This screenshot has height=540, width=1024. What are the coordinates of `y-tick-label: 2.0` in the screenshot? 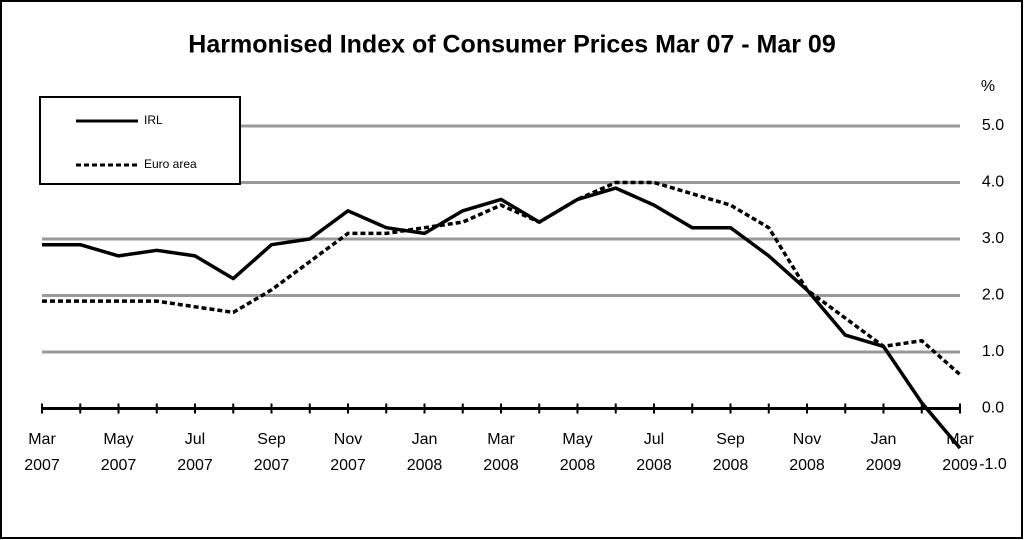 It's located at (993, 295).